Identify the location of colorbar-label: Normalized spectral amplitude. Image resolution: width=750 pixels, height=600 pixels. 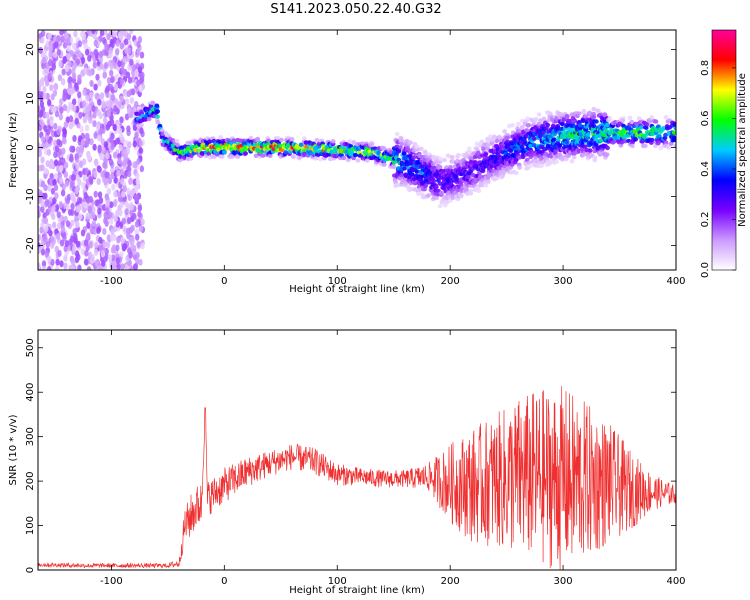
(742, 150).